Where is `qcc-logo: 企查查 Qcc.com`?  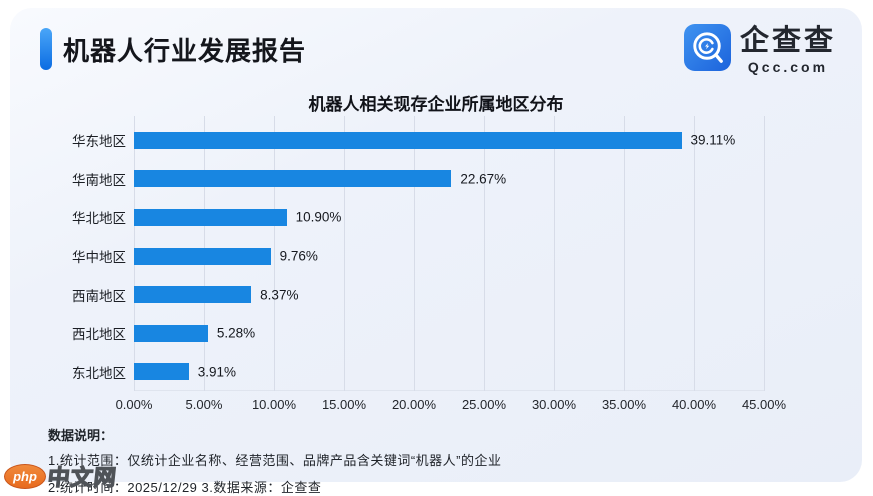 qcc-logo: 企查查 Qcc.com is located at coordinates (759, 50).